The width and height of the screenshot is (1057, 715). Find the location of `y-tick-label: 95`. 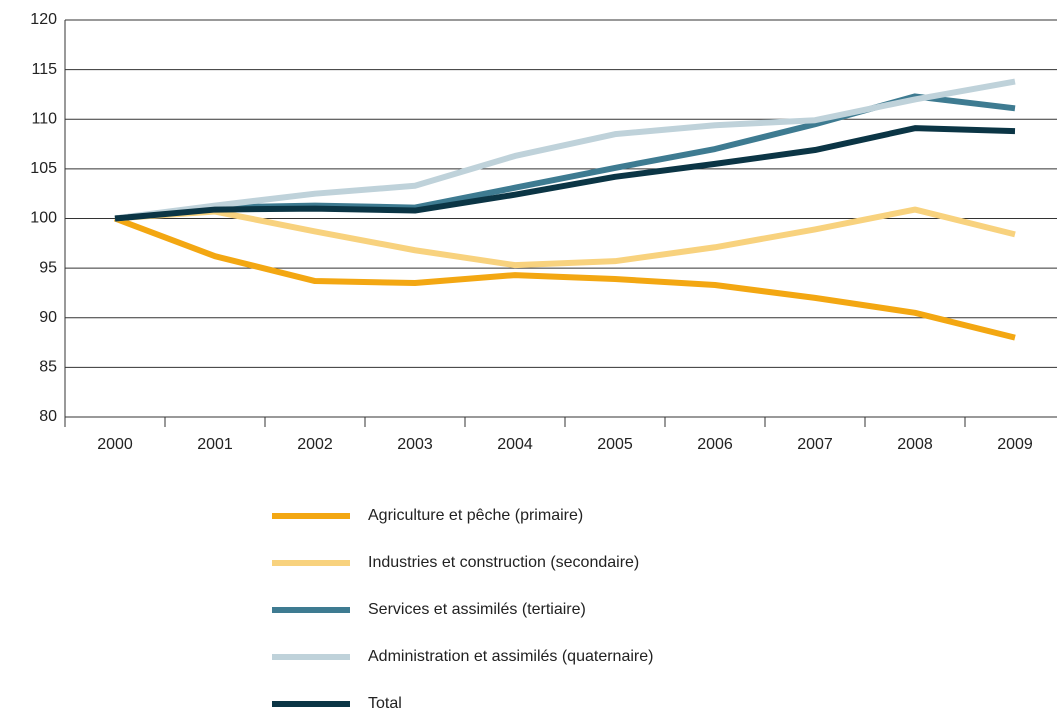

y-tick-label: 95 is located at coordinates (48, 267).